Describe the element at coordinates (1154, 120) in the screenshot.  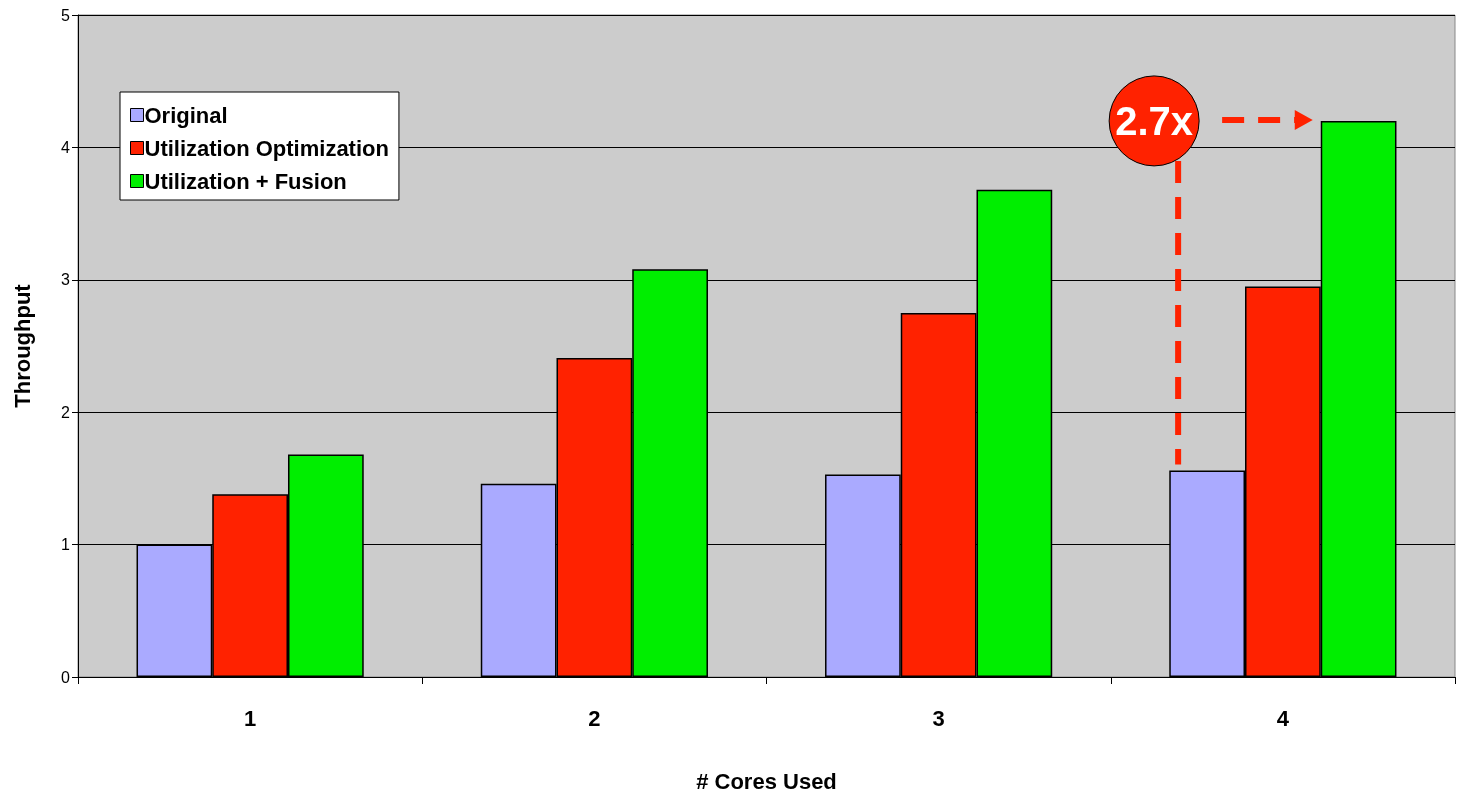
I see `annotation: 2.7x` at that location.